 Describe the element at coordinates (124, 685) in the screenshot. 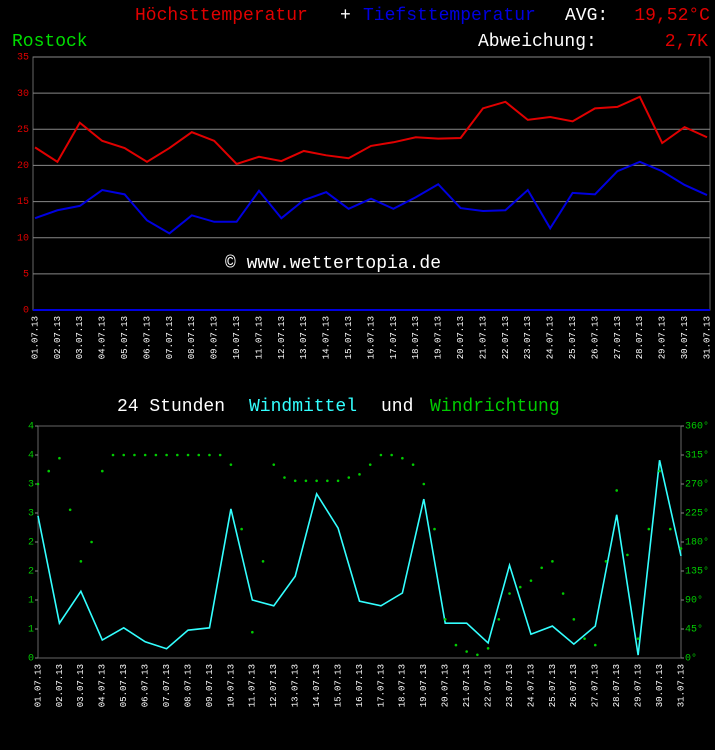

I see `x-tick-label: 05.07.13` at that location.